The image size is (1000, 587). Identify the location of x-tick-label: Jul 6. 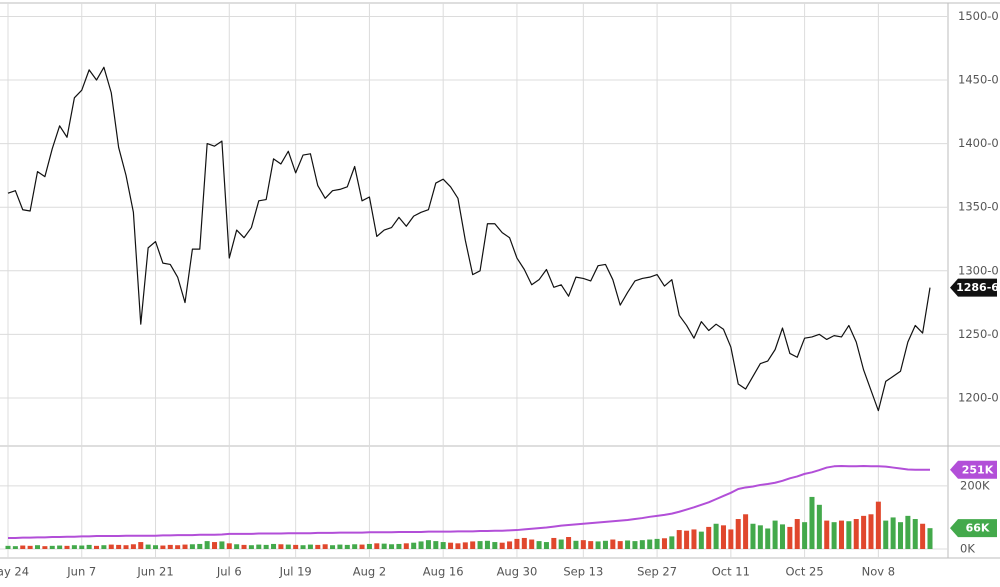
(229, 572).